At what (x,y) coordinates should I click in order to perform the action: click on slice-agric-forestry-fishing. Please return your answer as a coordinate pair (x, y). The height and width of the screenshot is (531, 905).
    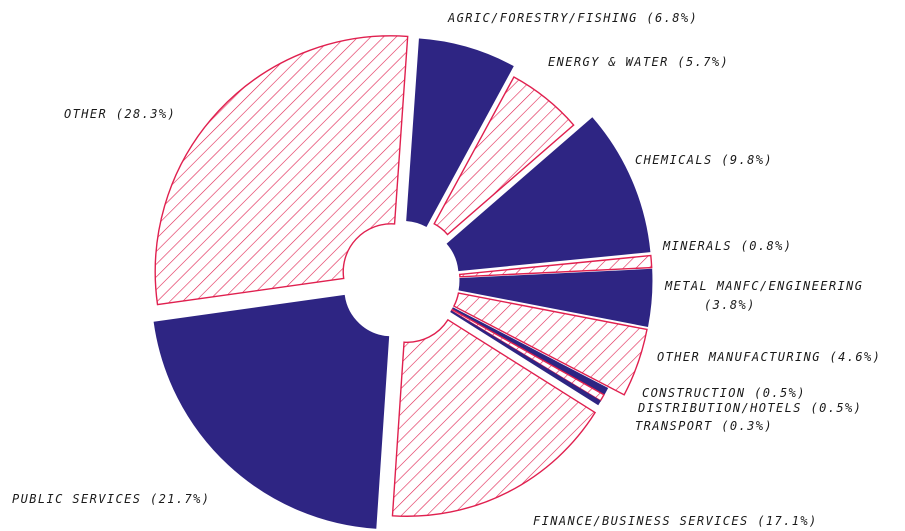
    Looking at the image, I should click on (460, 132).